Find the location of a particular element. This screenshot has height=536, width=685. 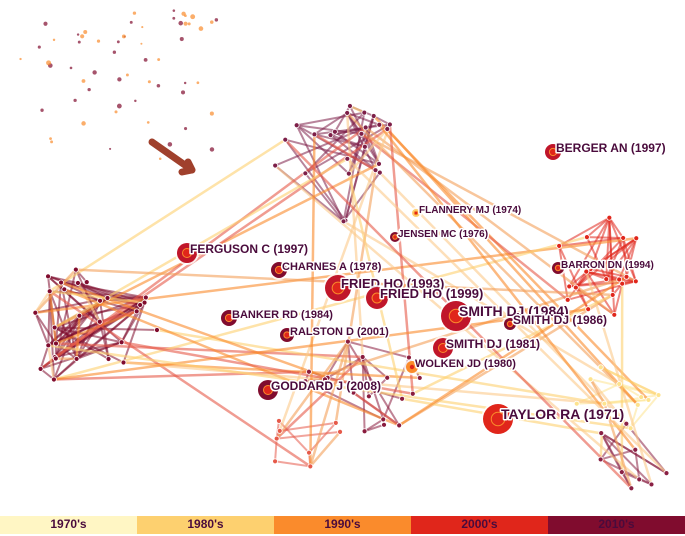

legend-swatch is located at coordinates (69, 525).